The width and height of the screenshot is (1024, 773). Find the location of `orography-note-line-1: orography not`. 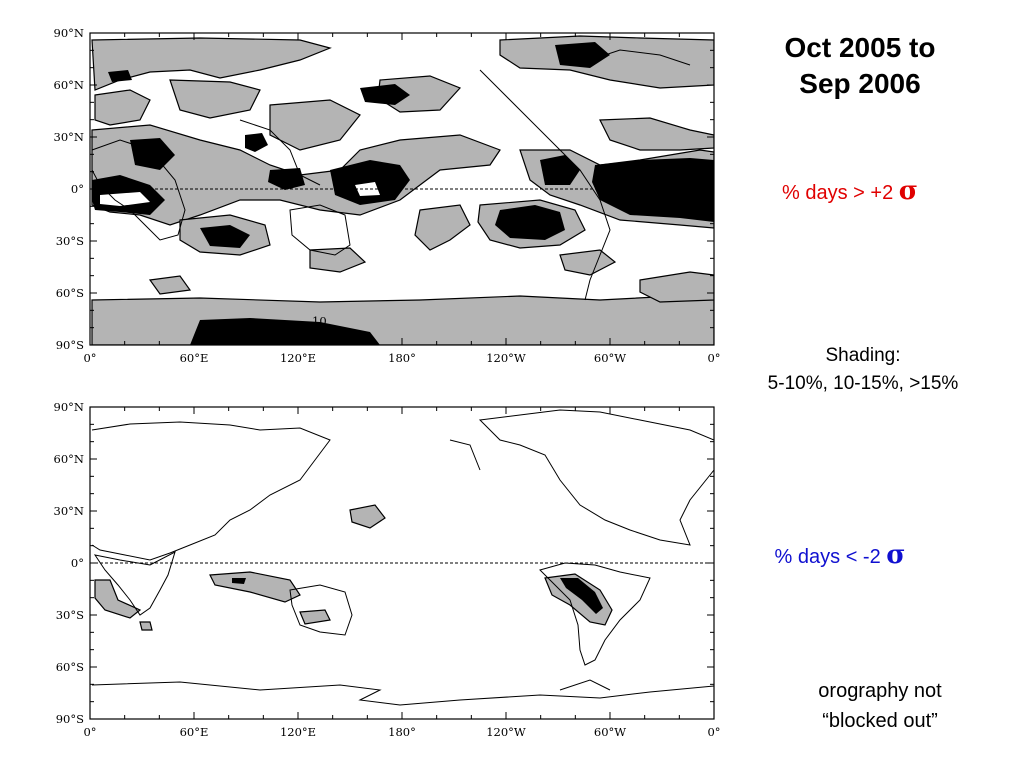

orography-note-line-1: orography not is located at coordinates (880, 691).